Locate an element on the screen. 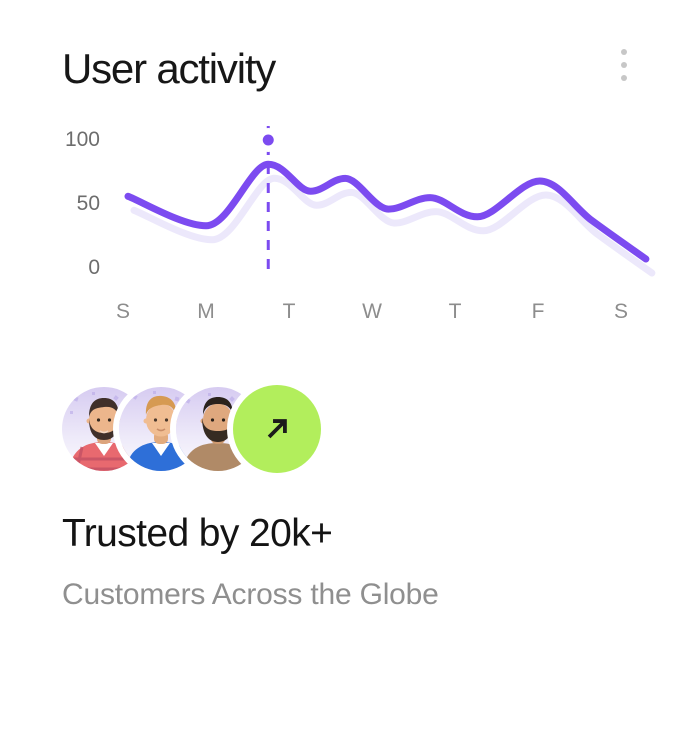 The image size is (700, 736). x-tick-label: W is located at coordinates (372, 311).